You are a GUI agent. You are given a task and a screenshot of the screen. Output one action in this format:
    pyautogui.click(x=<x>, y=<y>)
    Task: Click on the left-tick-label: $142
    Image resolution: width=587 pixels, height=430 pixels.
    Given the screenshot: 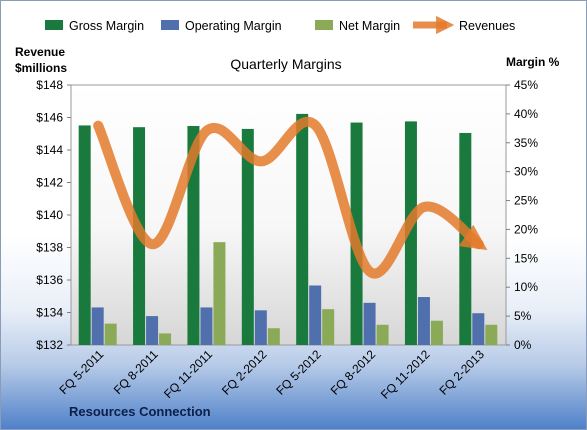 What is the action you would take?
    pyautogui.click(x=49, y=183)
    